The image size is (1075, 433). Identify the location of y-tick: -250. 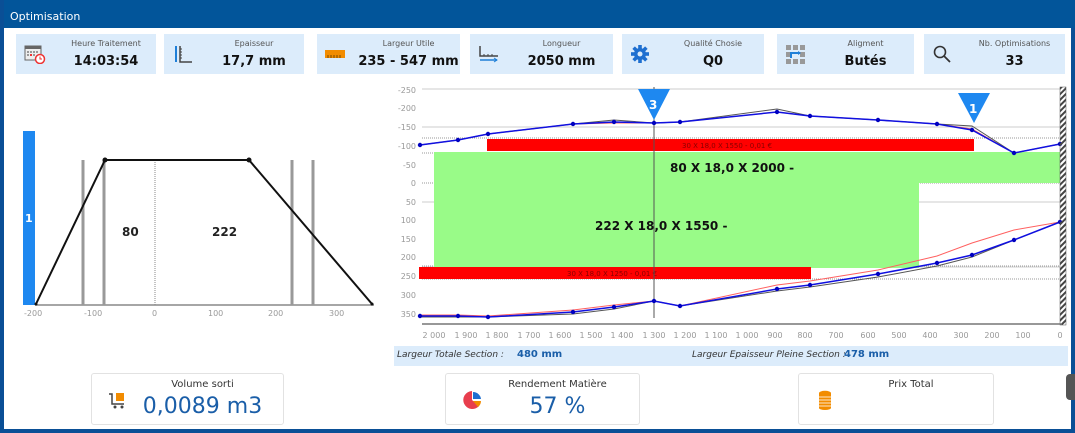
(407, 90).